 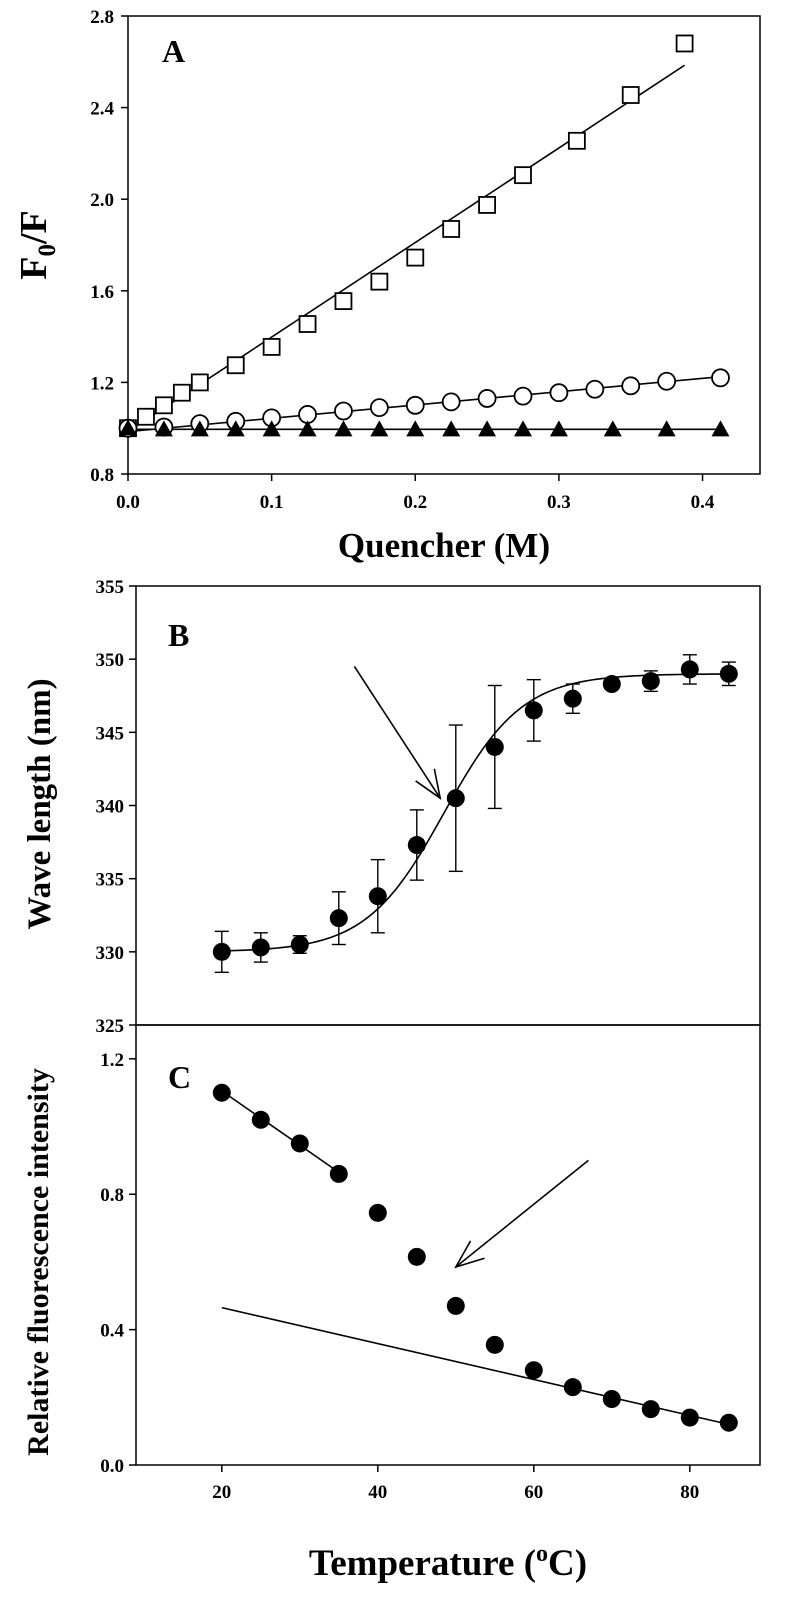 I want to click on panel-c-x-tick-label: 20, so click(x=221, y=1492).